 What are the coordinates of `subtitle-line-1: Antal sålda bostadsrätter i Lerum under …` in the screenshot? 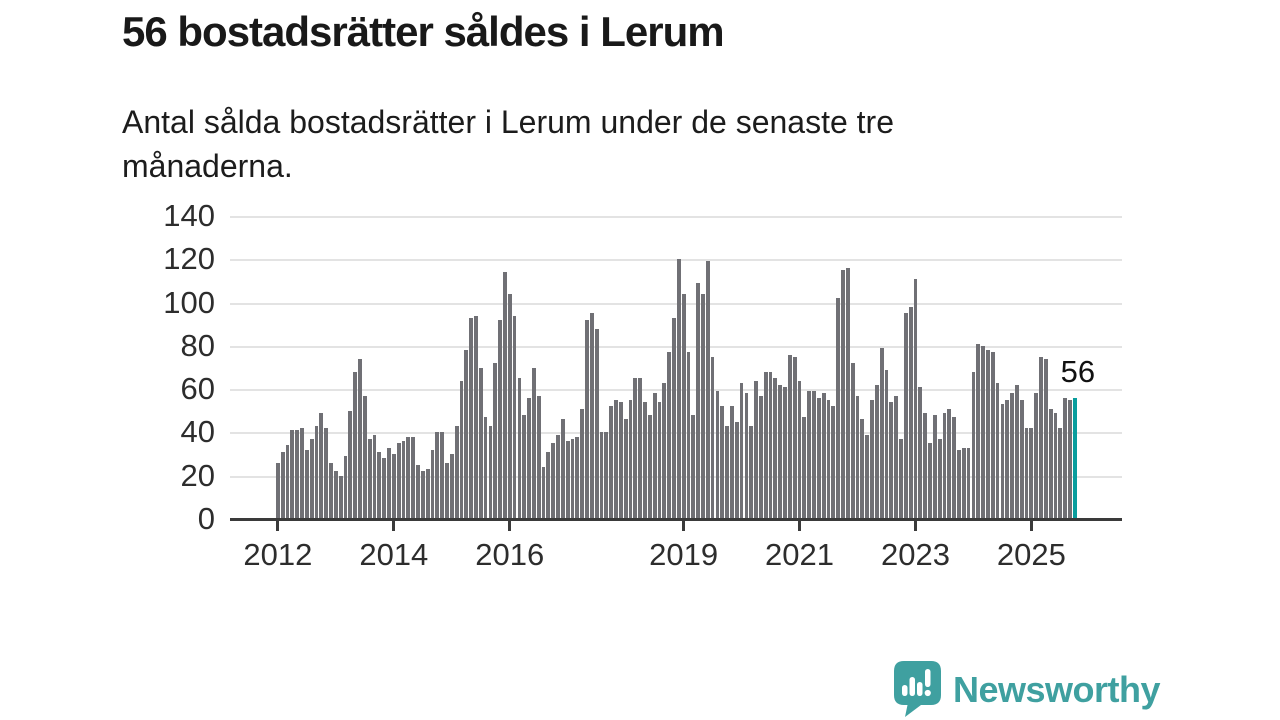 It's located at (508, 122).